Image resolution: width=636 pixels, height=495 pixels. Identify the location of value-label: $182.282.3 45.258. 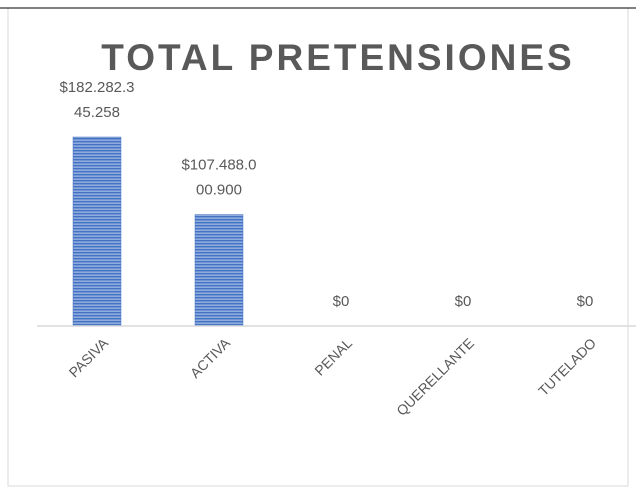
(96, 100).